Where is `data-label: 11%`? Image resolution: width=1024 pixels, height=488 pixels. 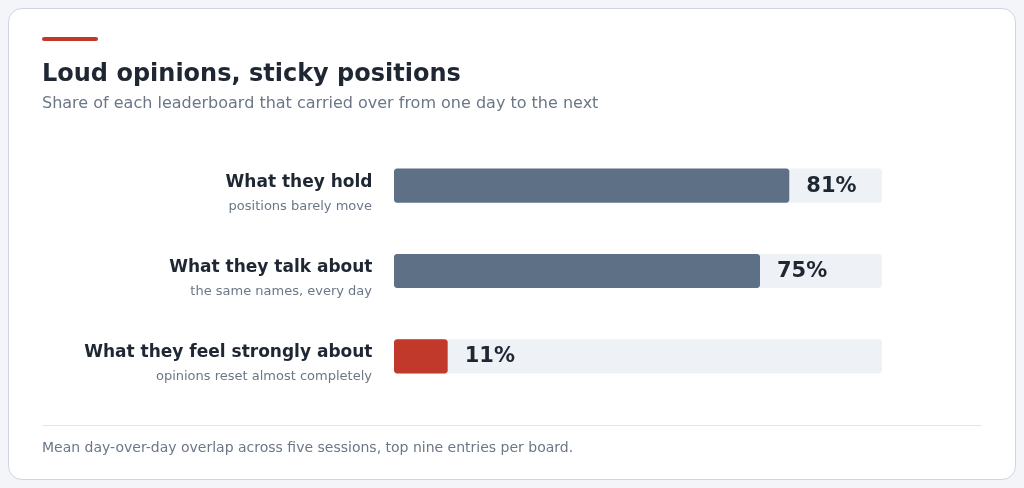
data-label: 11% is located at coordinates (489, 355).